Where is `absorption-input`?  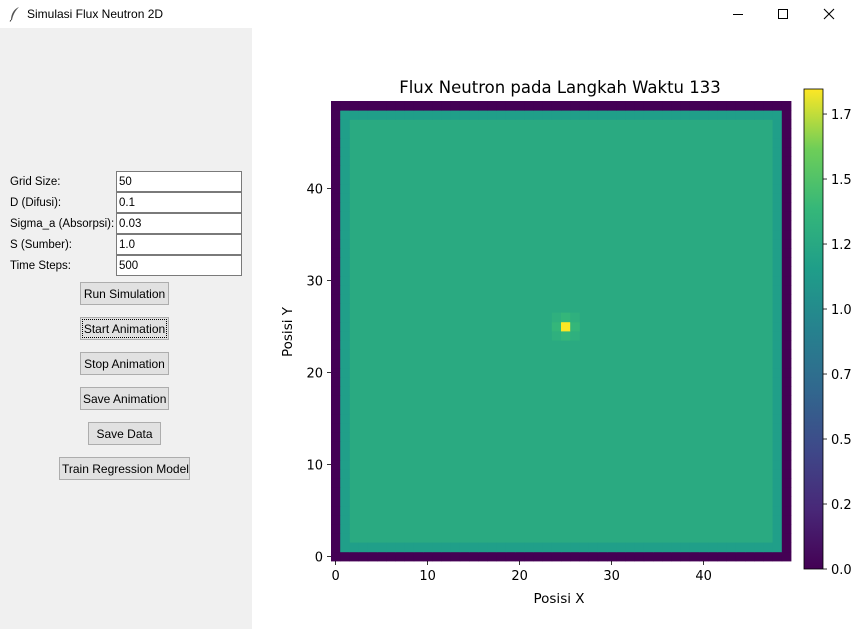 absorption-input is located at coordinates (179, 223).